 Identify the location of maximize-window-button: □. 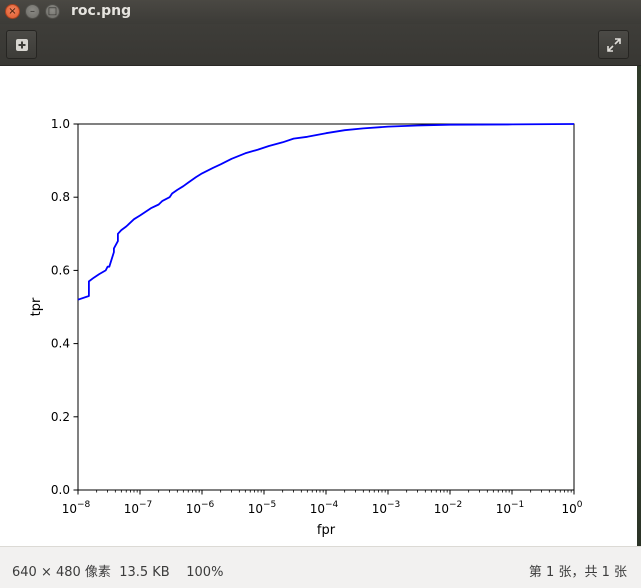
(52, 11).